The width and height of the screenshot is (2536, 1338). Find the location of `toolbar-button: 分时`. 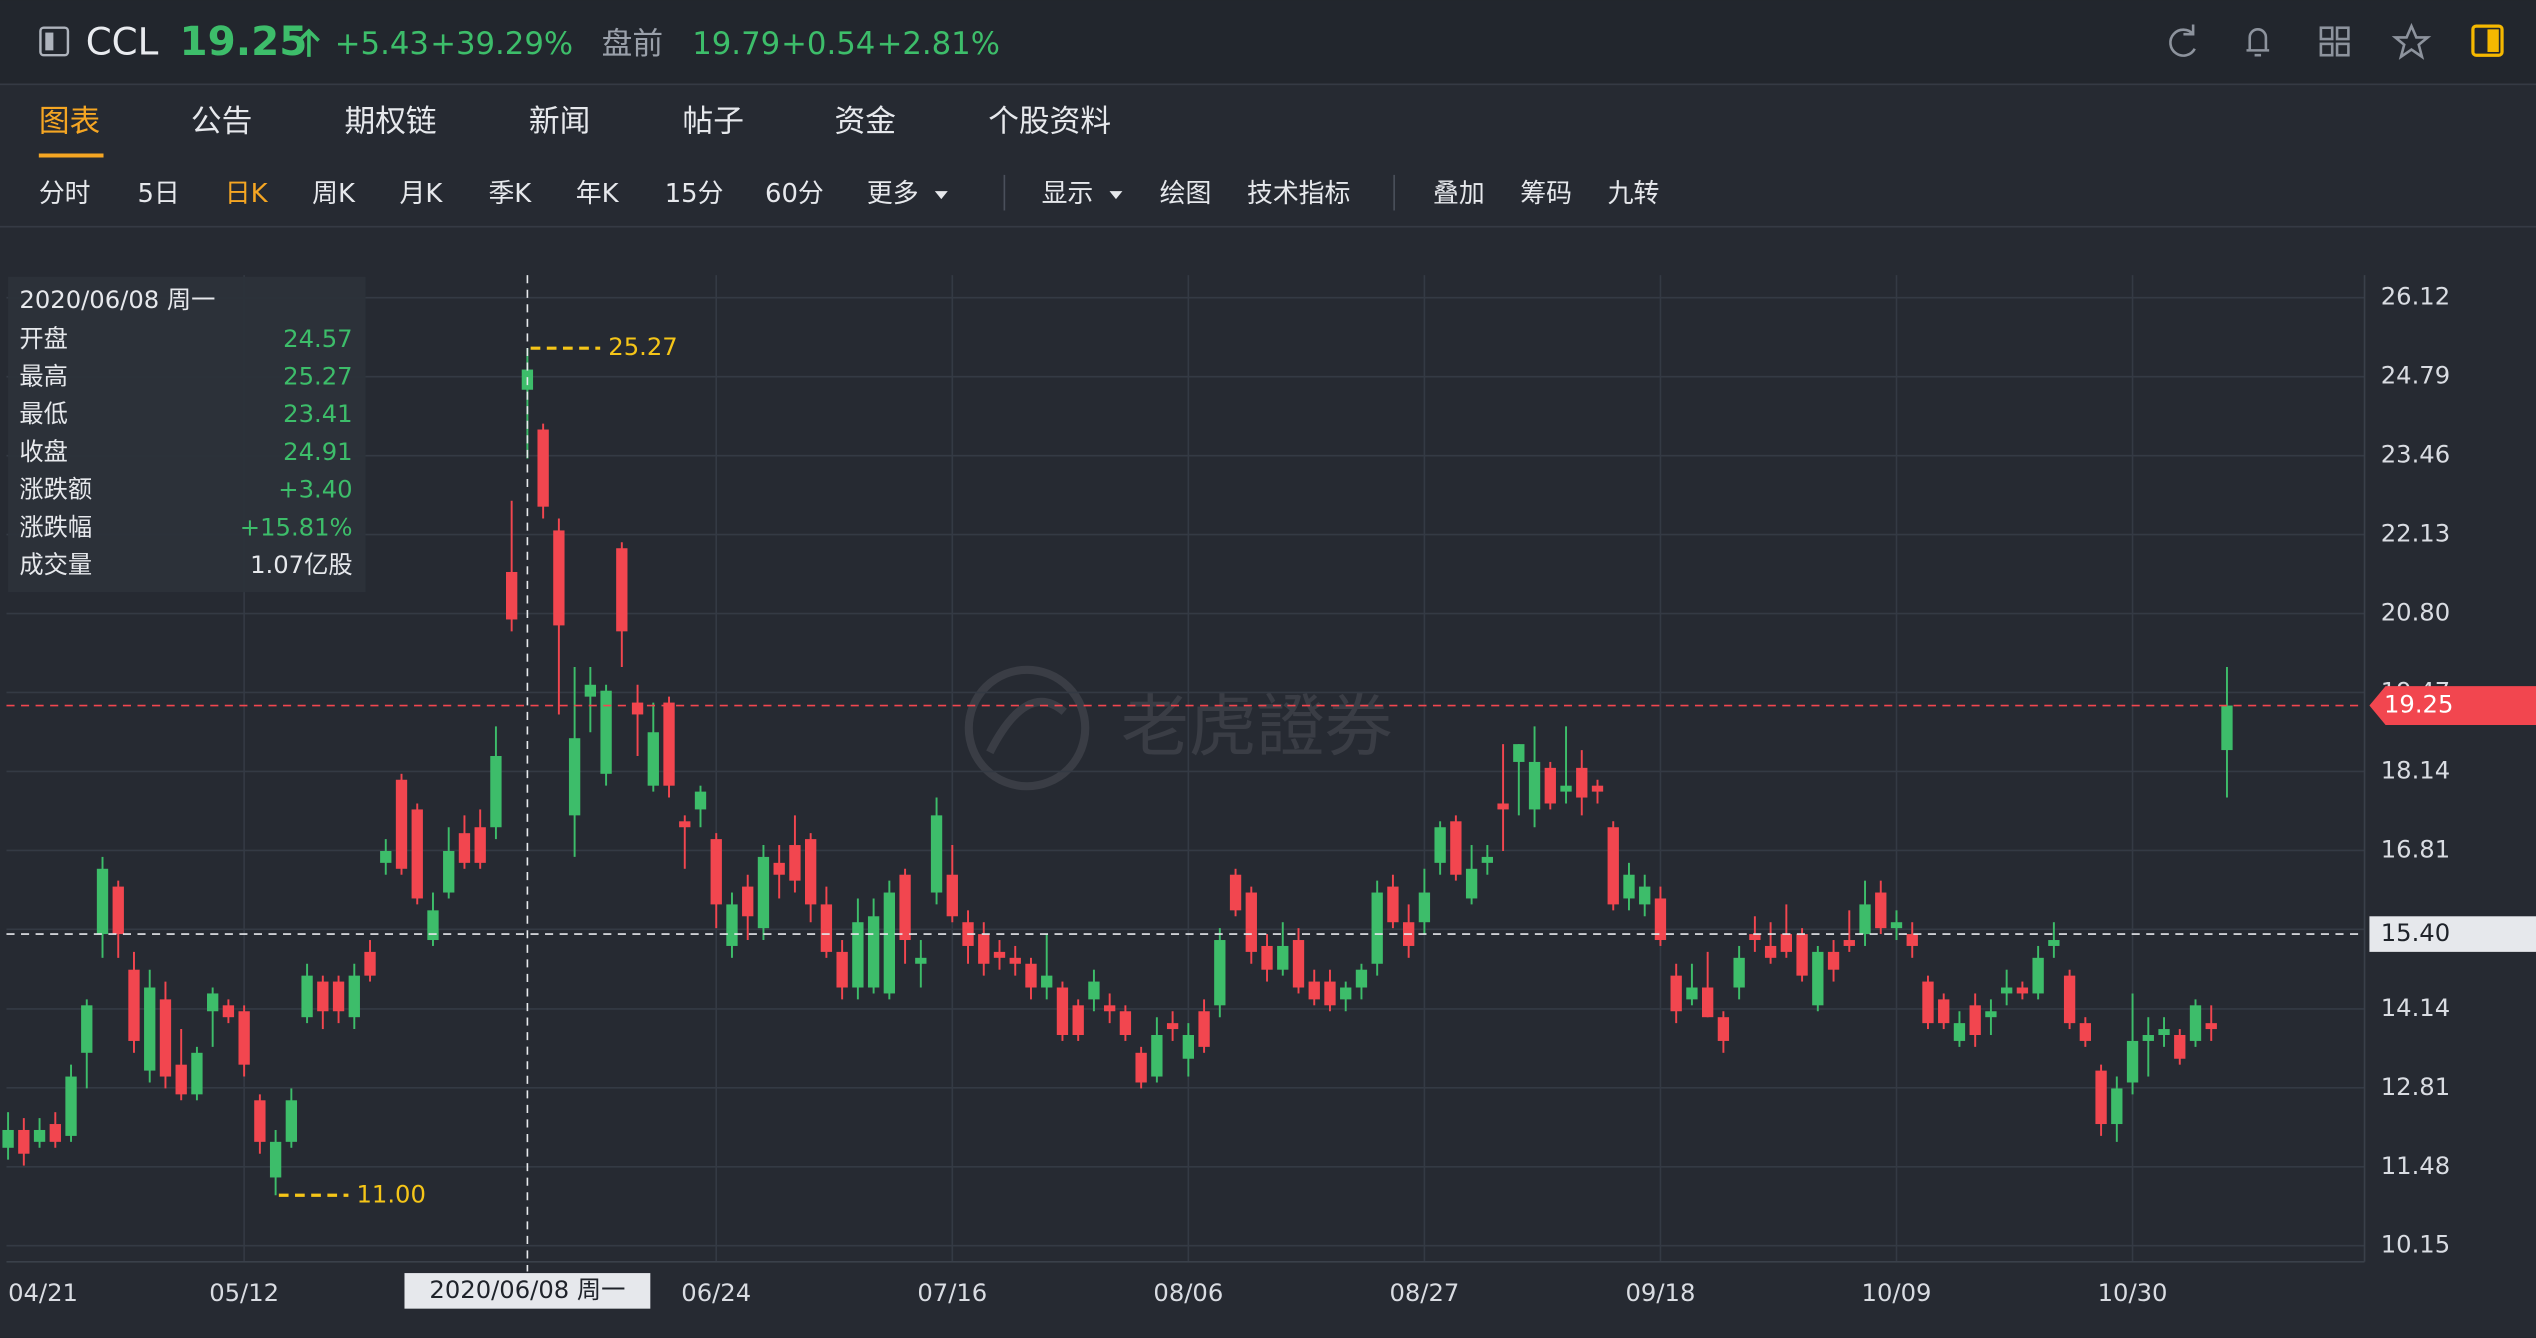

toolbar-button: 分时 is located at coordinates (65, 194).